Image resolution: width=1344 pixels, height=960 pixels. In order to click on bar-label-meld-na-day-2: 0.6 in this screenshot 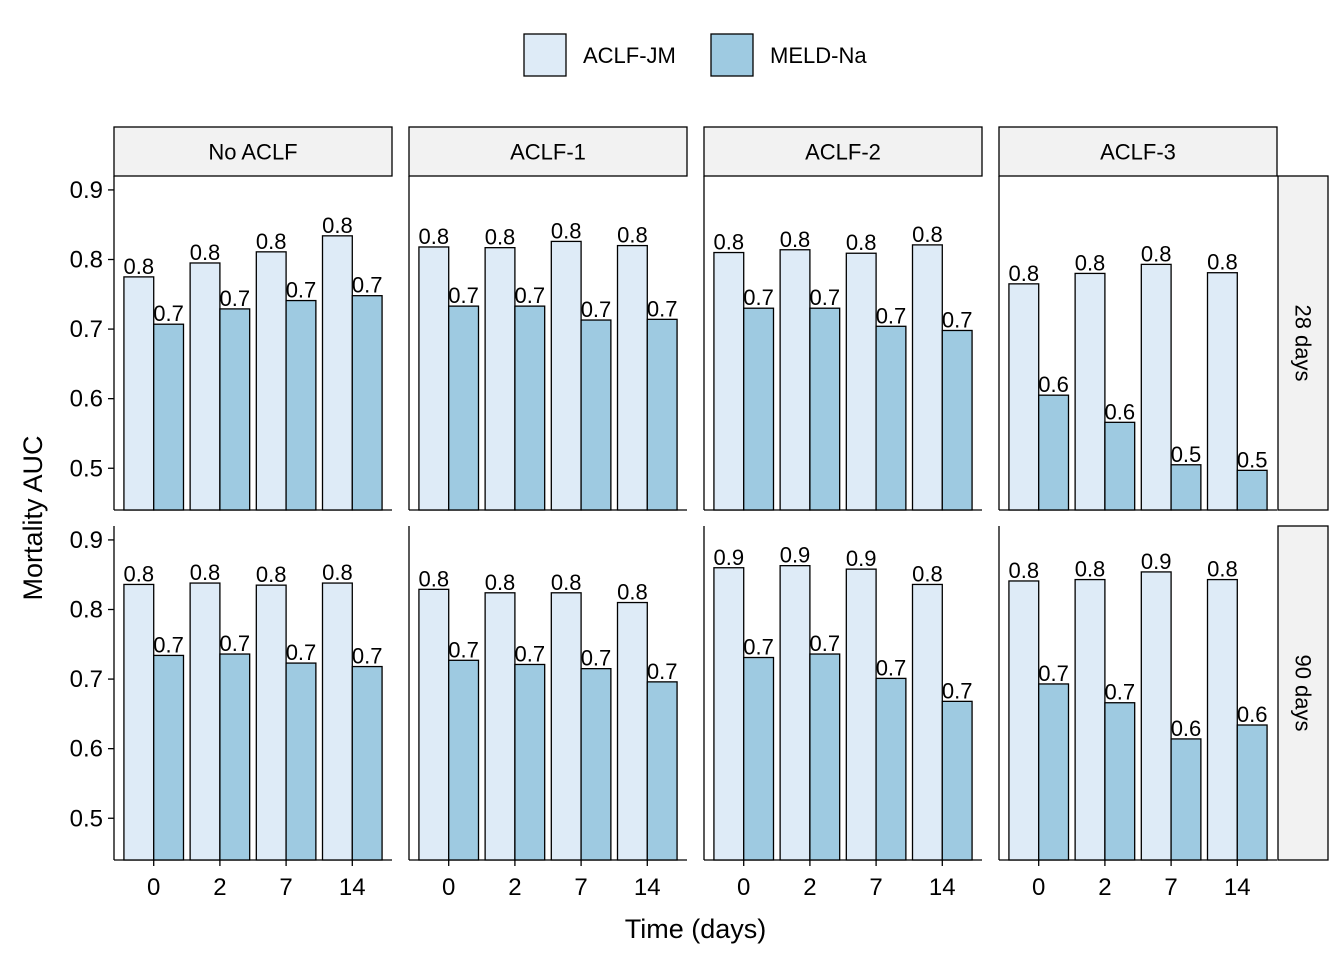, I will do `click(1120, 411)`.